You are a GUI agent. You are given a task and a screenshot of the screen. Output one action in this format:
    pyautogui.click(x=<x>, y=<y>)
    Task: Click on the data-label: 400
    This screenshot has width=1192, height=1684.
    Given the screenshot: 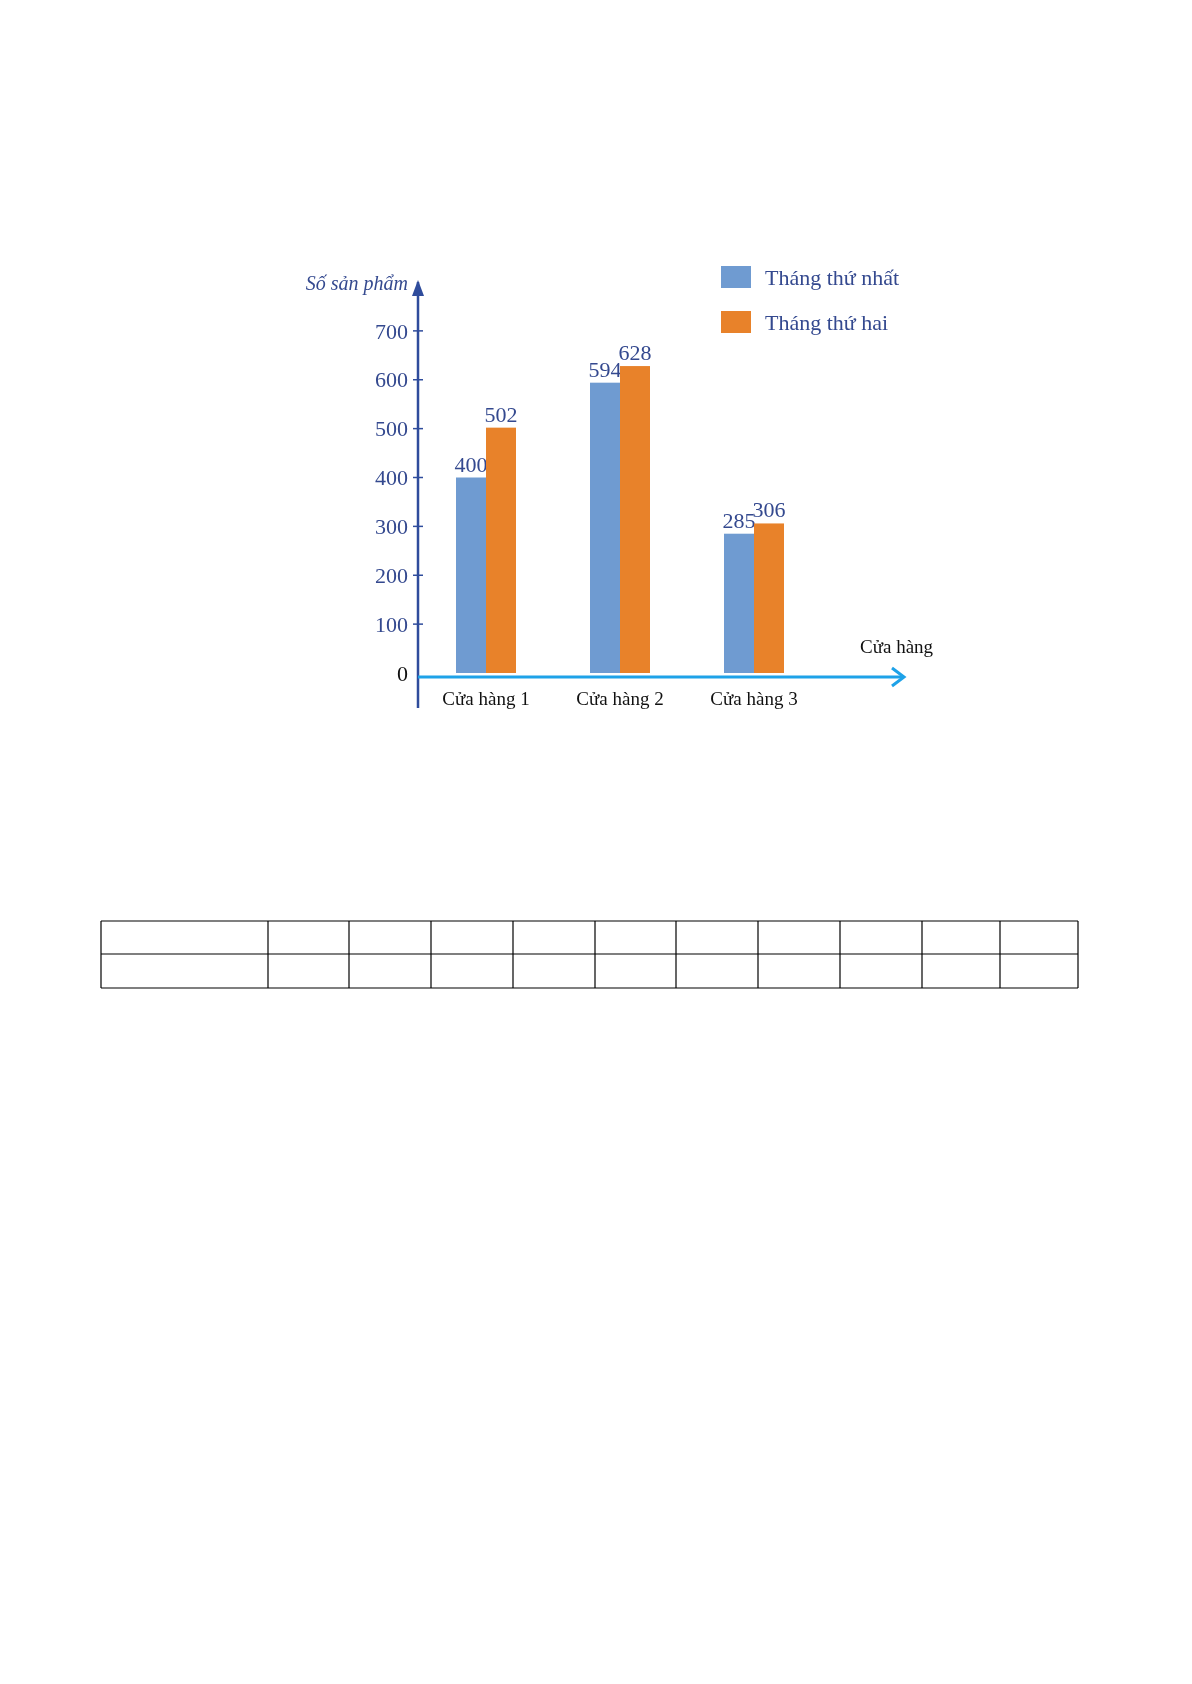 What is the action you would take?
    pyautogui.click(x=471, y=464)
    